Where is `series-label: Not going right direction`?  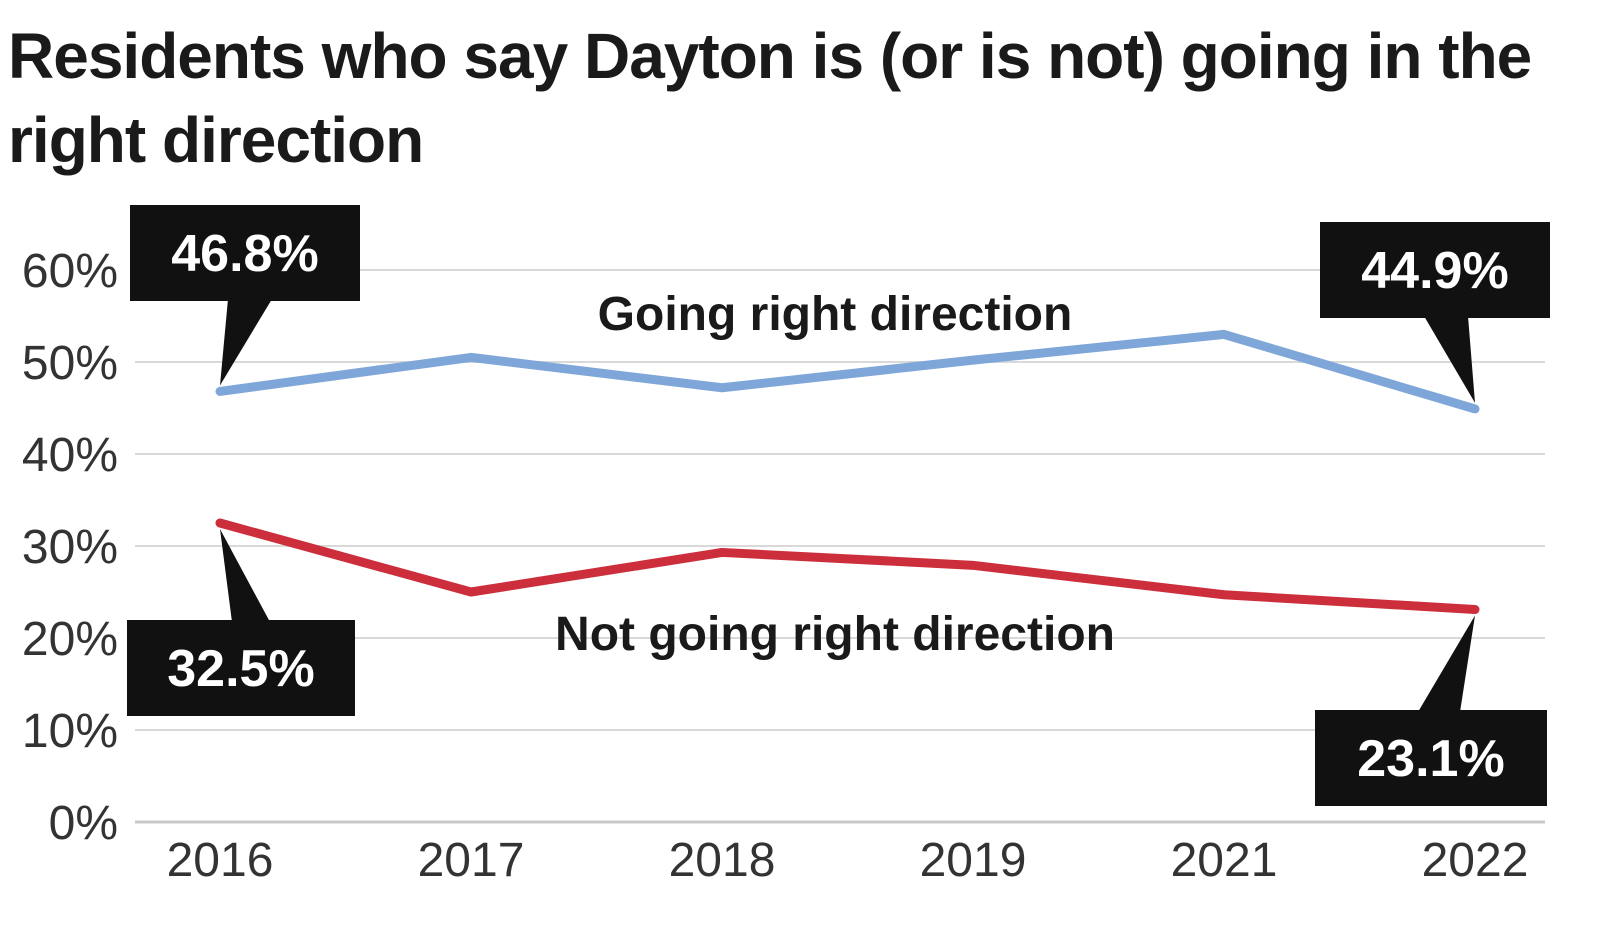 series-label: Not going right direction is located at coordinates (835, 634).